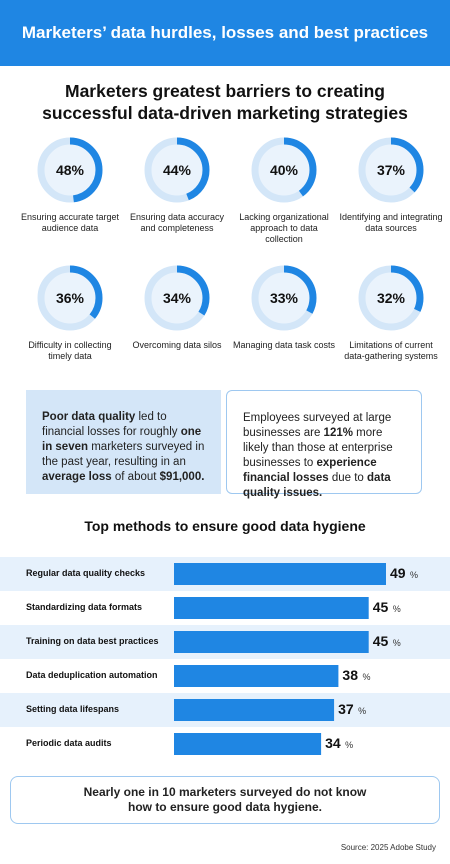 The height and width of the screenshot is (864, 450). I want to click on text-segment: experience financial losses, so click(310, 470).